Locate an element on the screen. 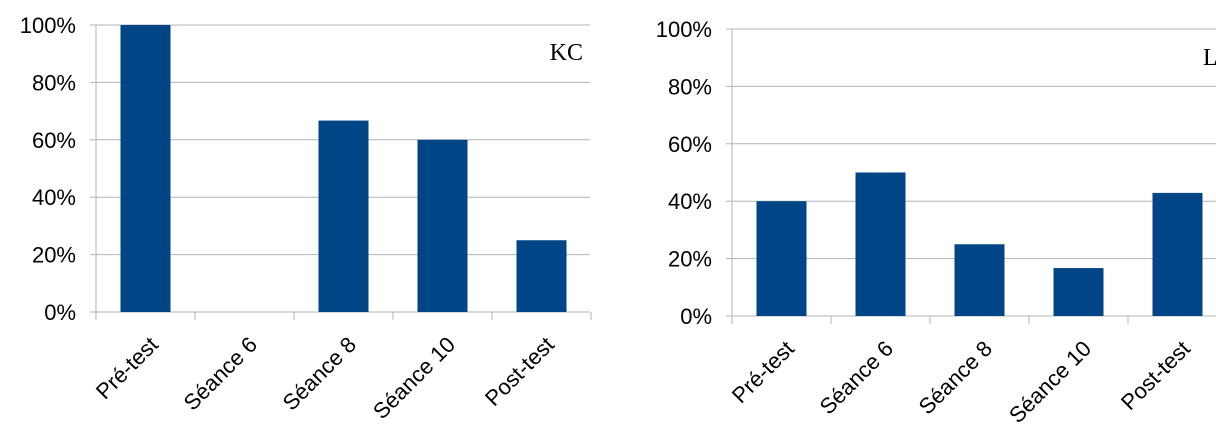 This screenshot has height=428, width=1216. chart-title: LD is located at coordinates (1209, 58).